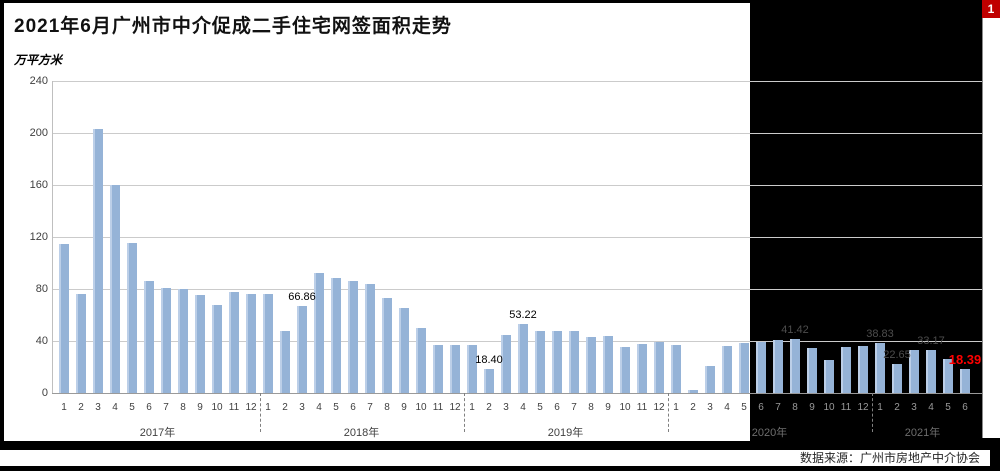 This screenshot has width=1000, height=471. What do you see at coordinates (931, 340) in the screenshot?
I see `value-label-2021年-4: 33.17` at bounding box center [931, 340].